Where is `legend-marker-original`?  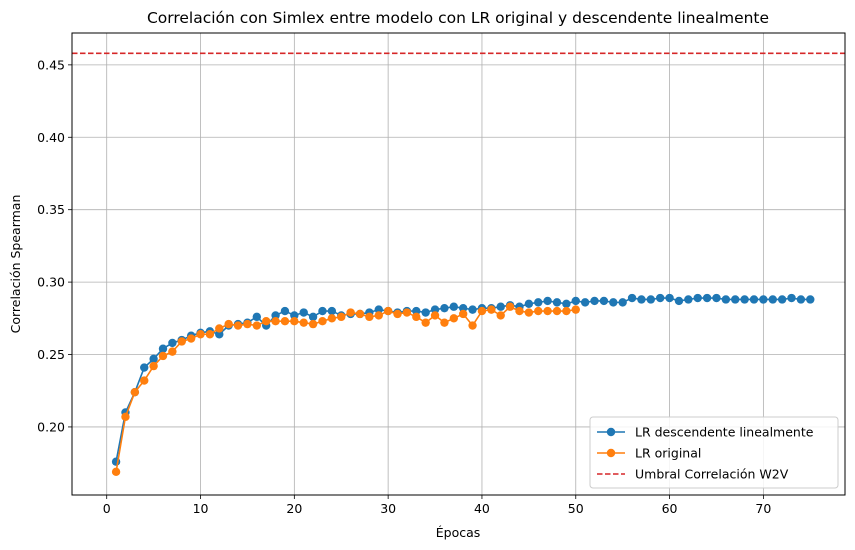
legend-marker-original is located at coordinates (611, 453).